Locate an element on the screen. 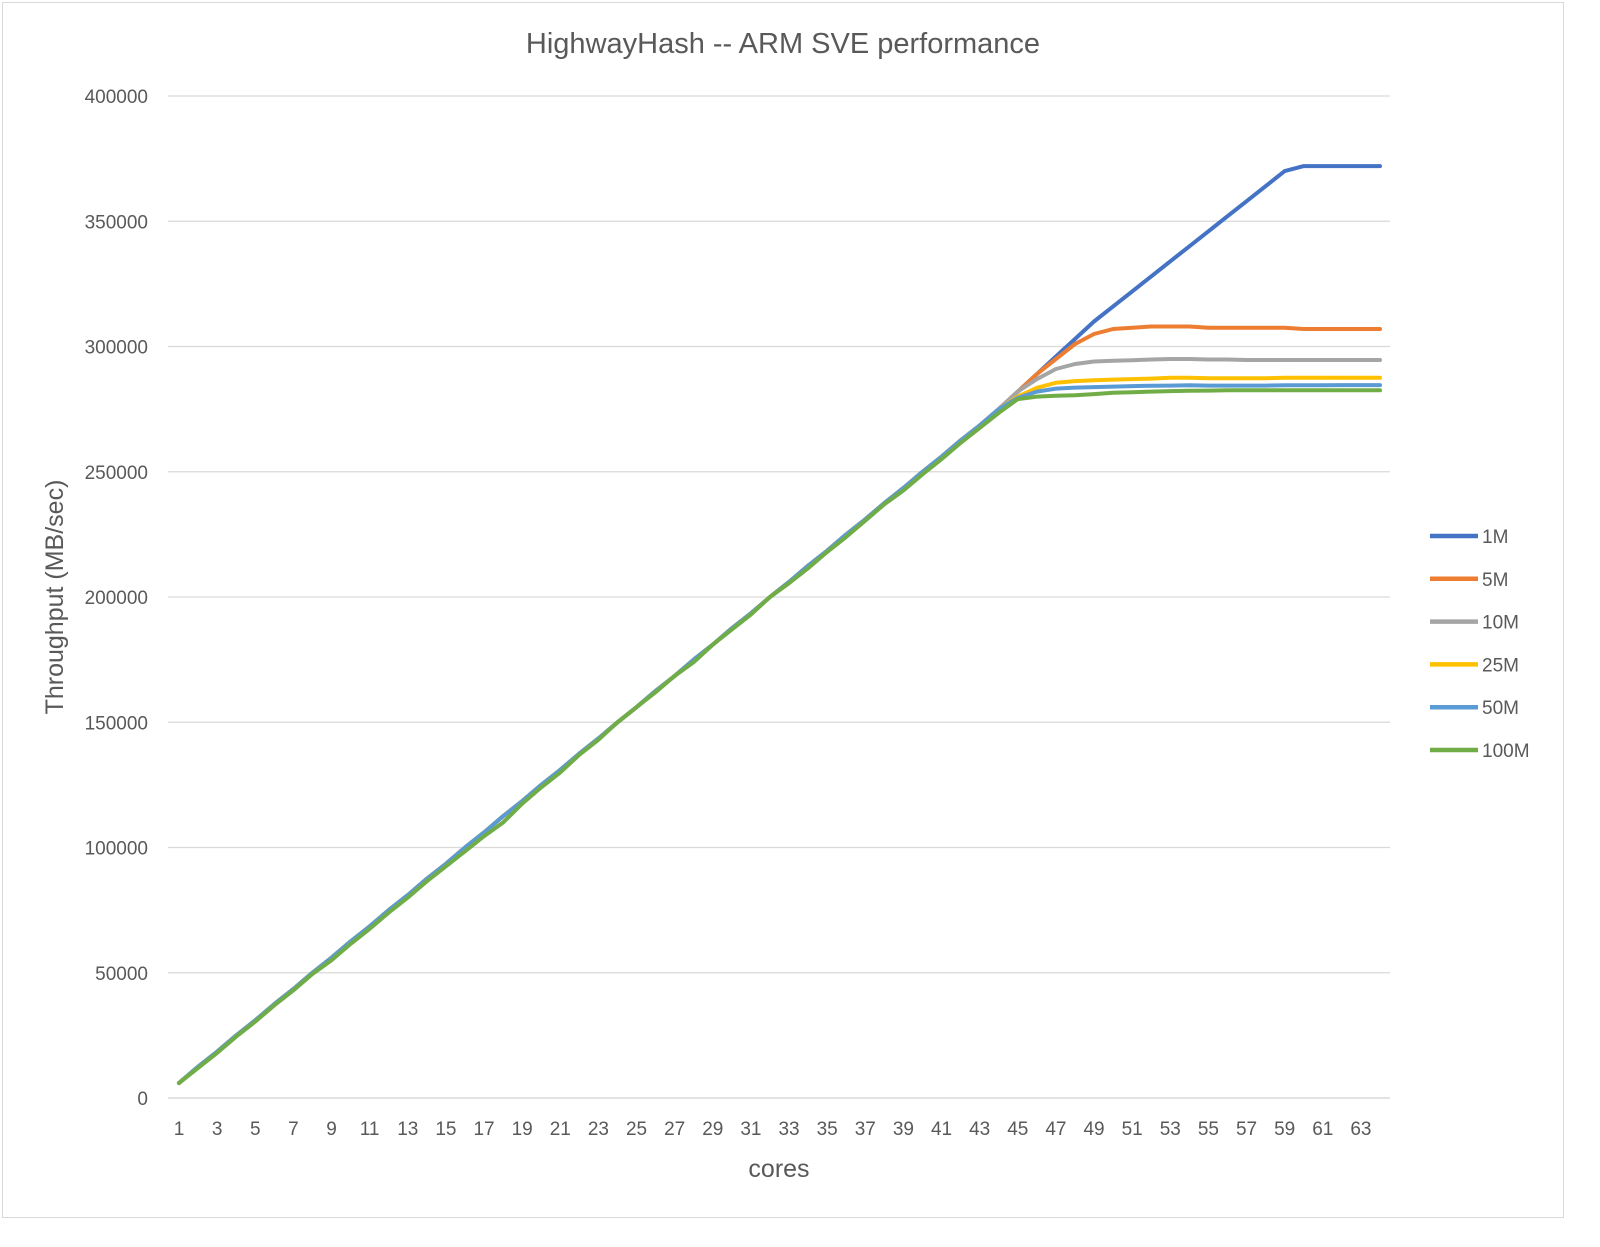  x-tick-label: 59 is located at coordinates (1284, 1129).